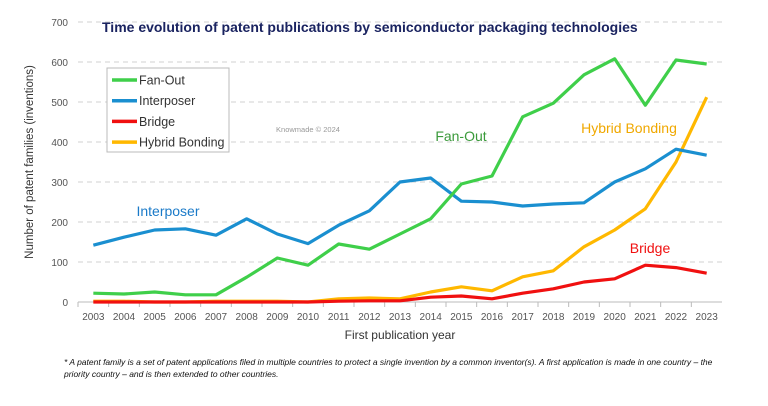  What do you see at coordinates (650, 248) in the screenshot?
I see `series-annotation: Bridge` at bounding box center [650, 248].